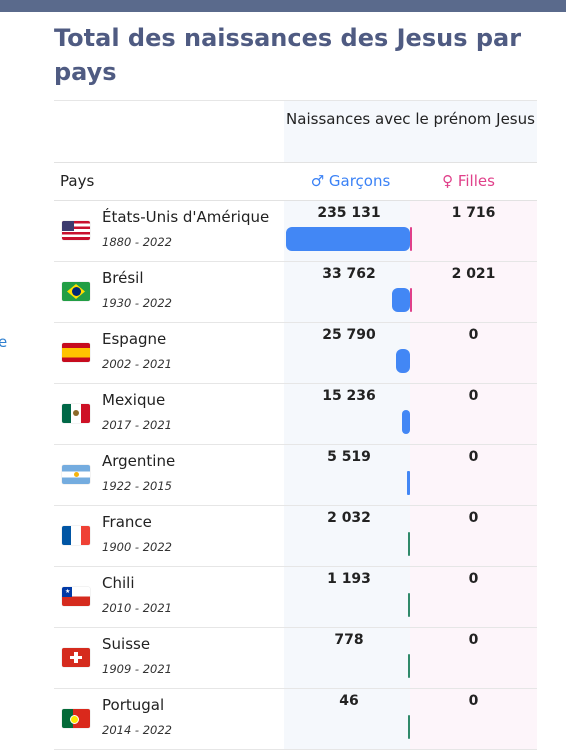 Image resolution: width=566 pixels, height=750 pixels. What do you see at coordinates (137, 730) in the screenshot?
I see `year-range: 2014 - 2022` at bounding box center [137, 730].